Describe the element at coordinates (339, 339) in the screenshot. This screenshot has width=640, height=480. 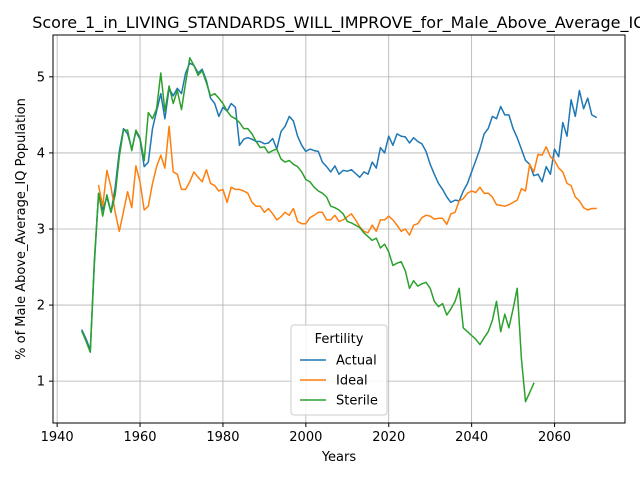
I see `legend-title: Fertility` at that location.